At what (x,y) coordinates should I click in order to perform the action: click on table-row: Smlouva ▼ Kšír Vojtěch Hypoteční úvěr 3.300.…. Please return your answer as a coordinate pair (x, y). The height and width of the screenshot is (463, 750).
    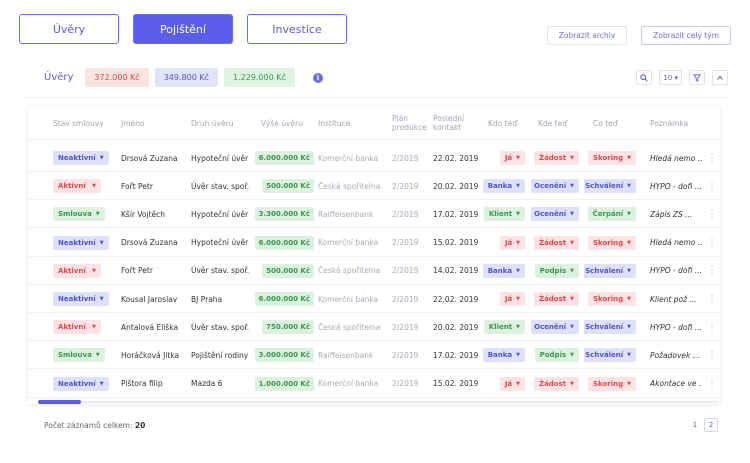
    Looking at the image, I should click on (374, 214).